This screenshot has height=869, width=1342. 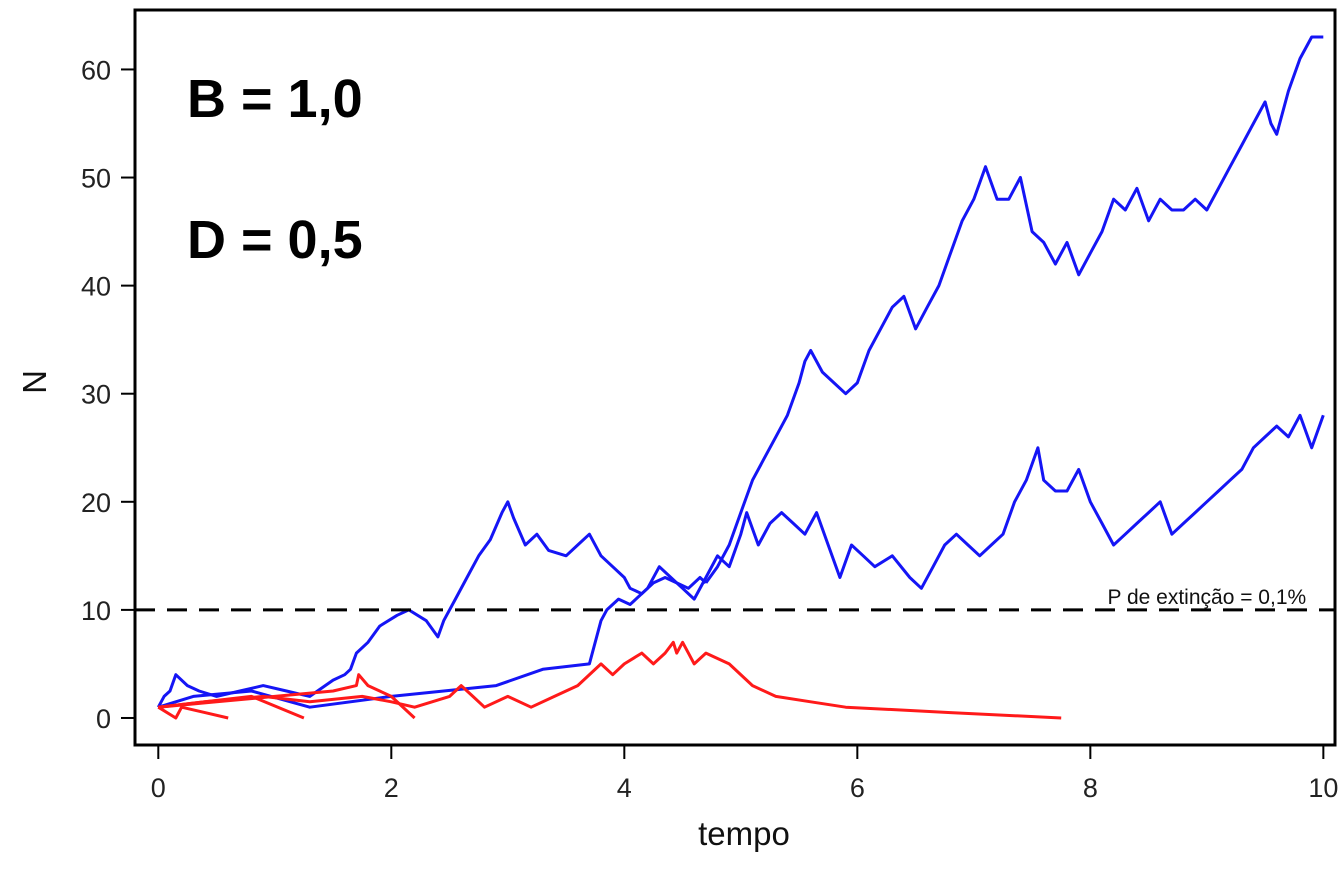 I want to click on b-parameter-label: B = 1,0, so click(x=275, y=99).